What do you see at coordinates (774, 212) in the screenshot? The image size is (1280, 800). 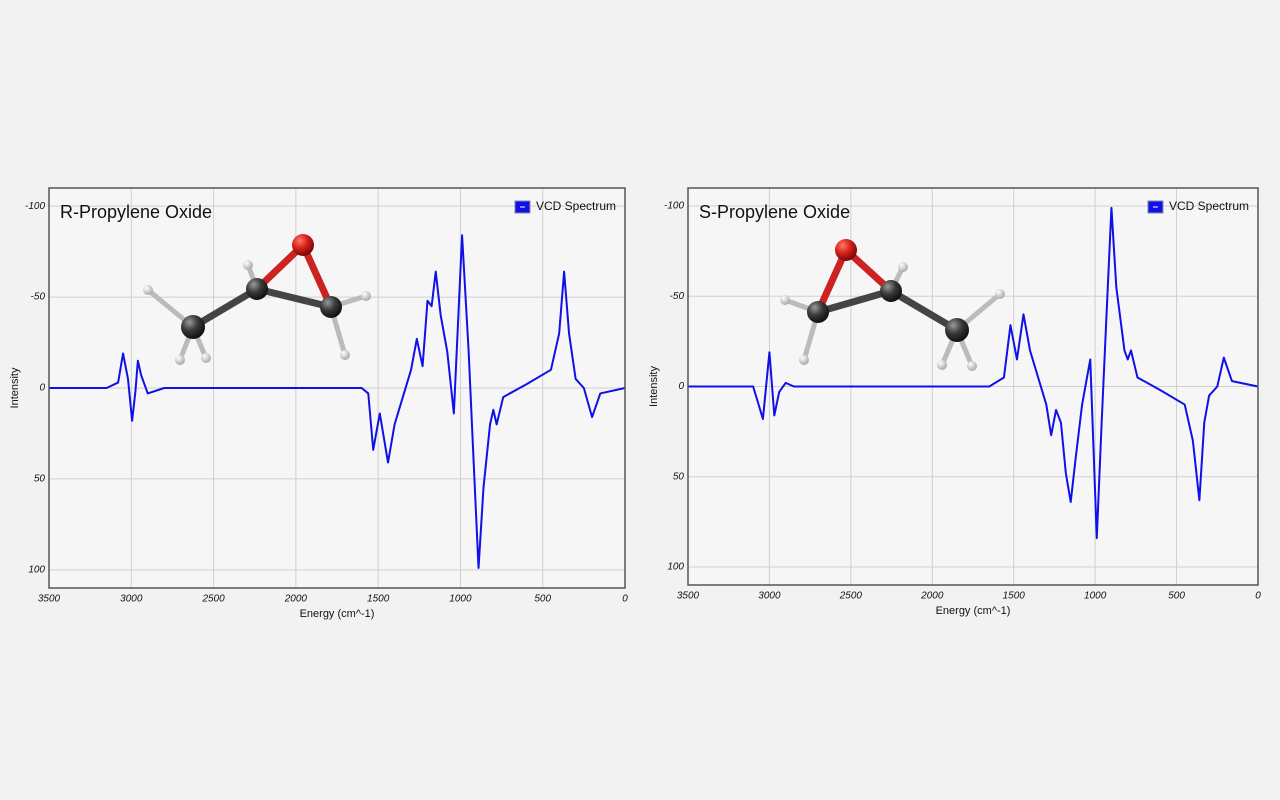 I see `chart-title: S-Propylene Oxide` at bounding box center [774, 212].